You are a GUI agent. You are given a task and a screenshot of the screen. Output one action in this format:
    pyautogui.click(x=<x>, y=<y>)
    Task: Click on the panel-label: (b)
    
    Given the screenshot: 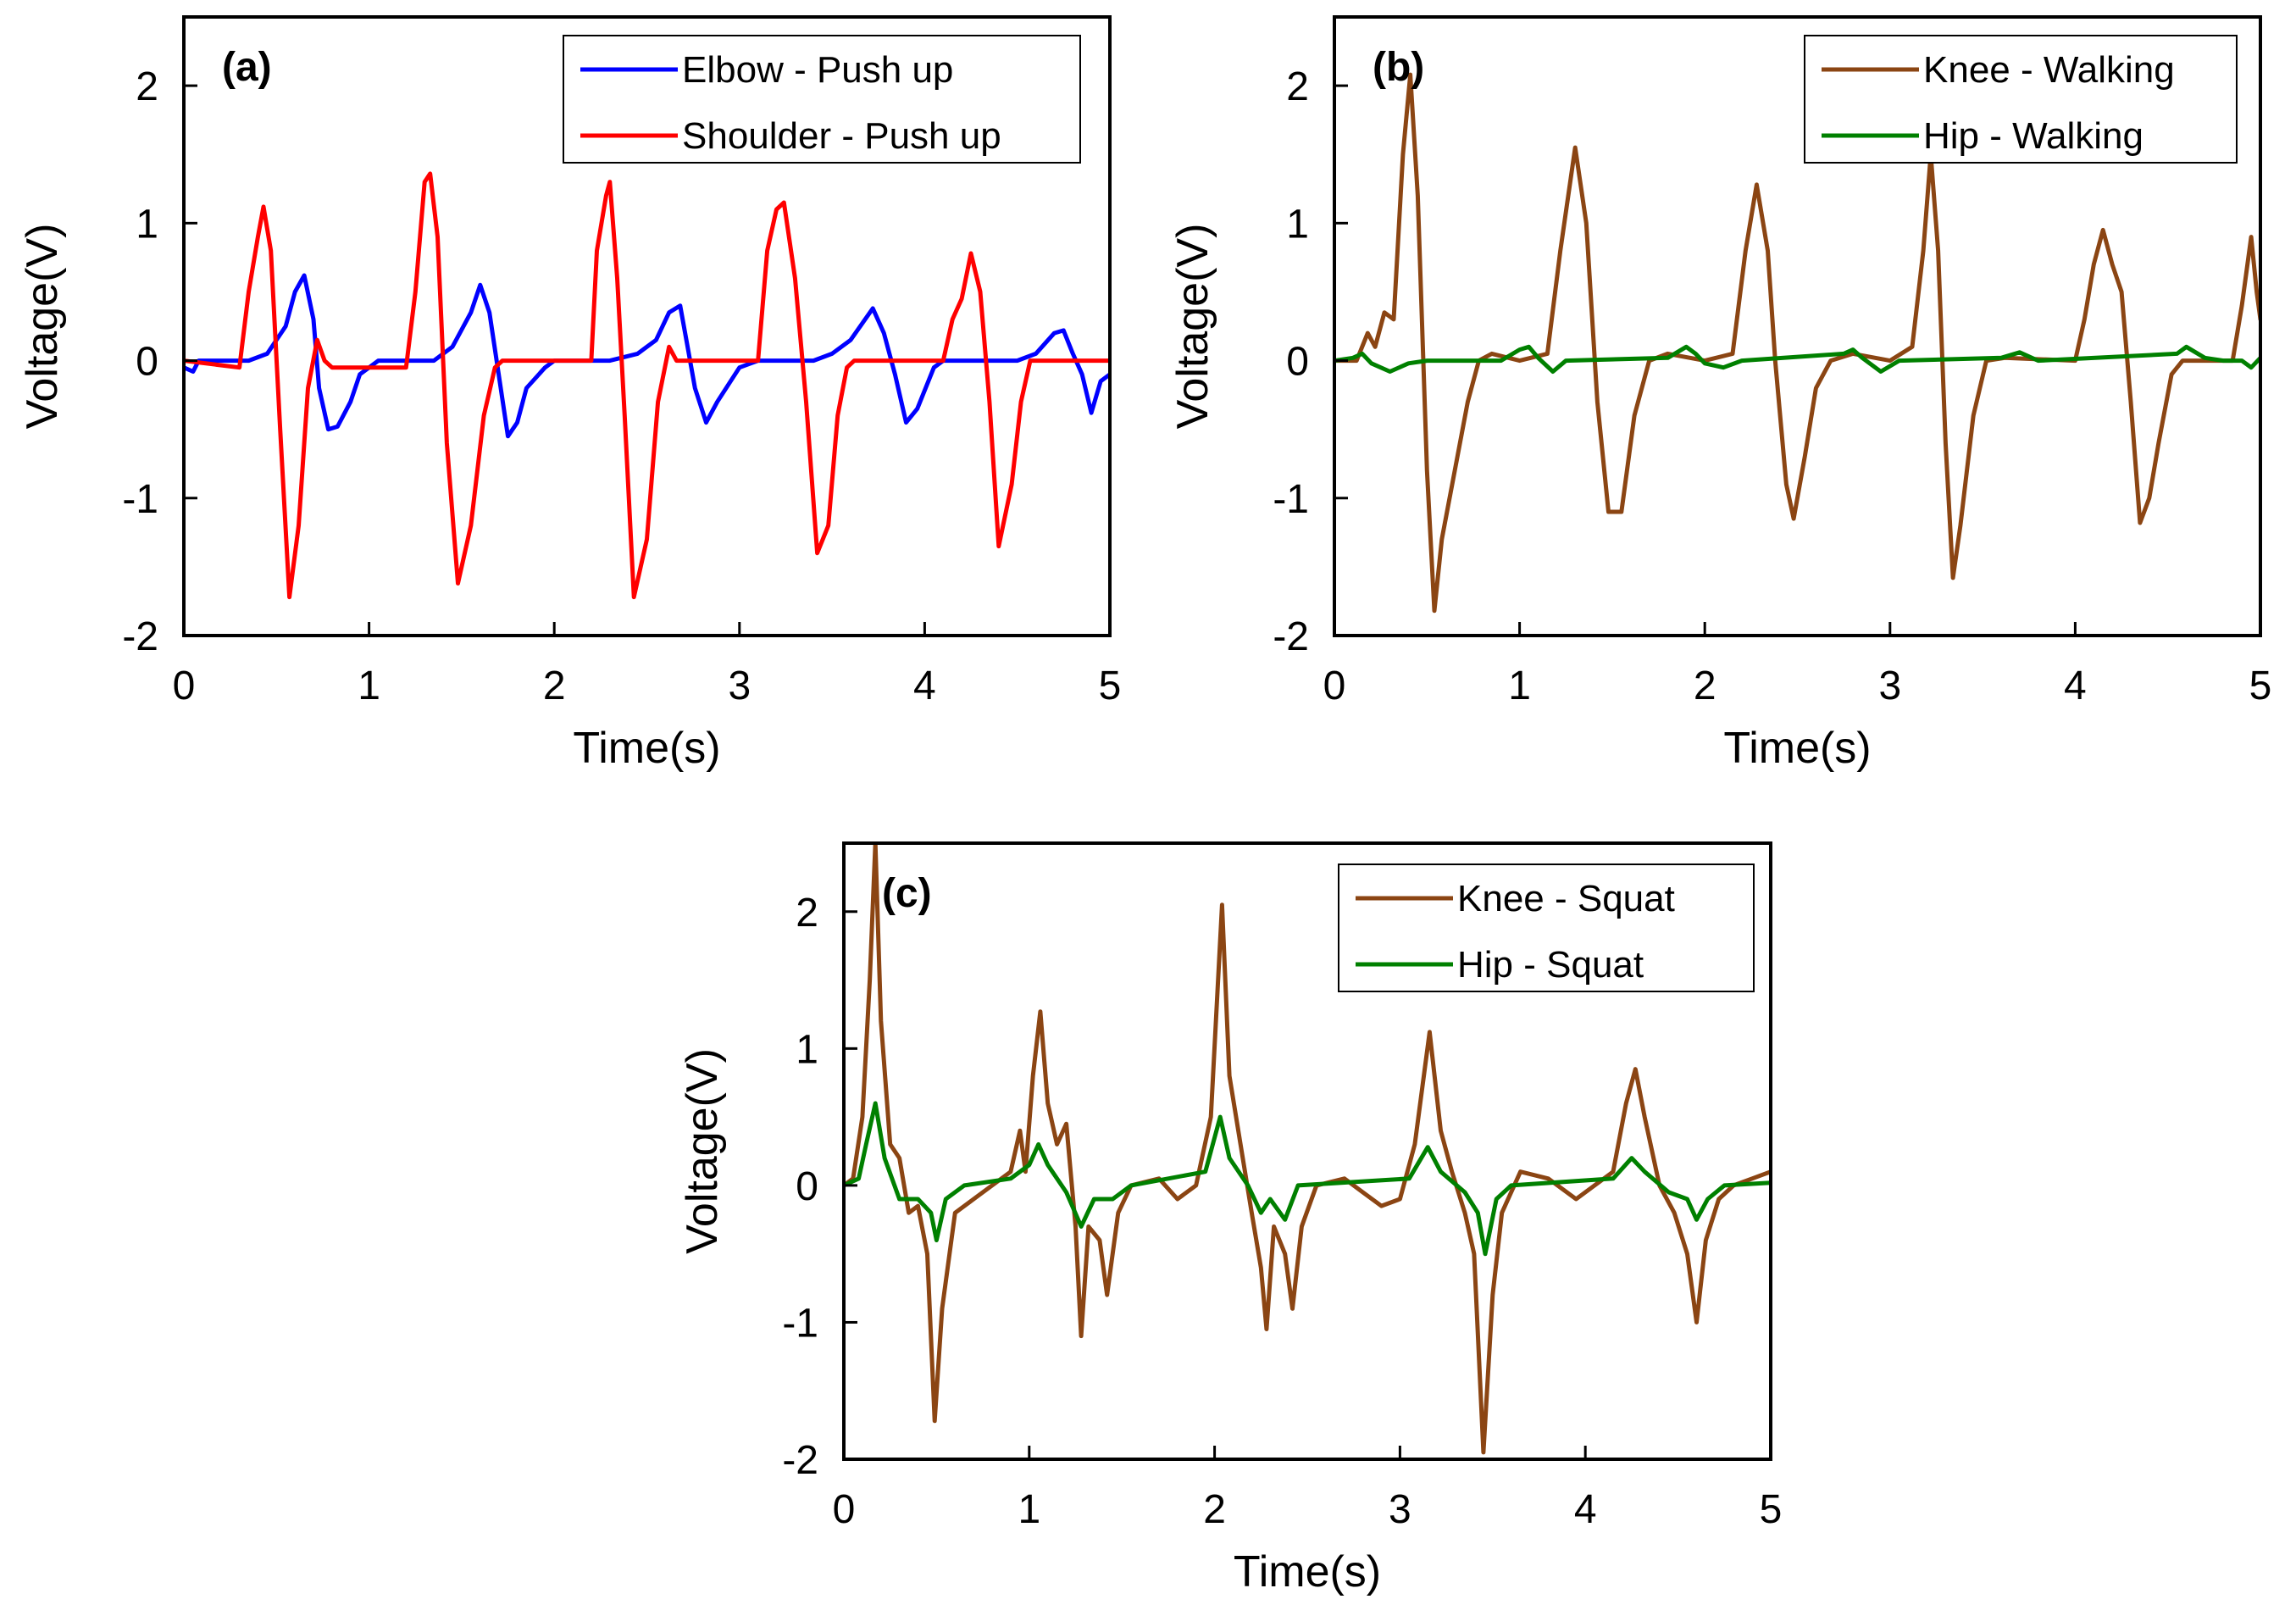 What is the action you would take?
    pyautogui.click(x=1398, y=67)
    